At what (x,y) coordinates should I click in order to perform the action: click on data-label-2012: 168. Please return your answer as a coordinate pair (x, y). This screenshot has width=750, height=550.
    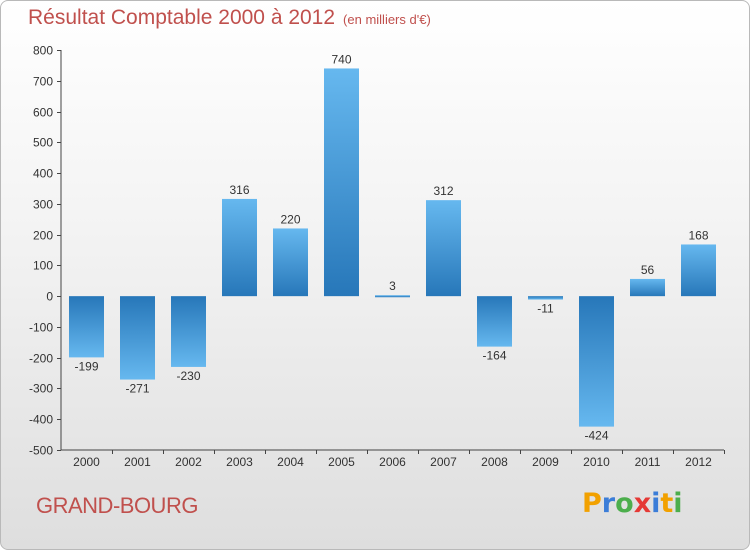
    Looking at the image, I should click on (698, 235).